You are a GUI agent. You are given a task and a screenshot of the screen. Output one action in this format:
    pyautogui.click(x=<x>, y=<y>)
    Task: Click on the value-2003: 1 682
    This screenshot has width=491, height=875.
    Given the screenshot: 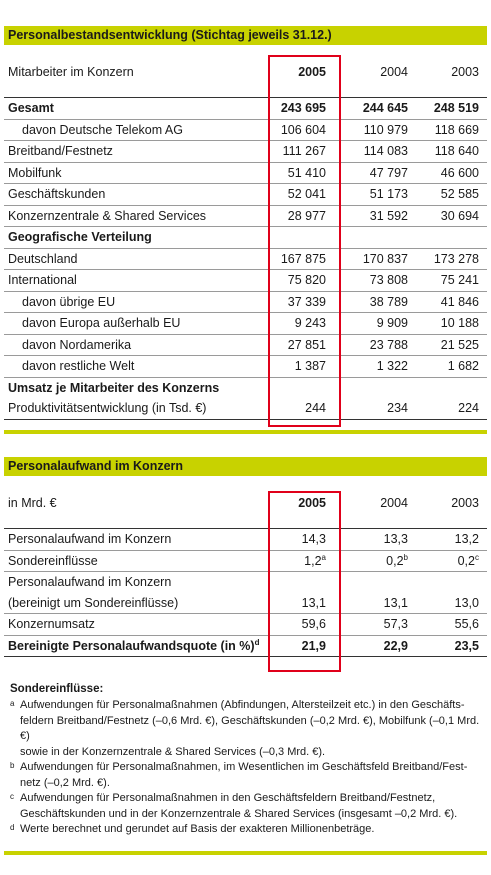 What is the action you would take?
    pyautogui.click(x=451, y=366)
    